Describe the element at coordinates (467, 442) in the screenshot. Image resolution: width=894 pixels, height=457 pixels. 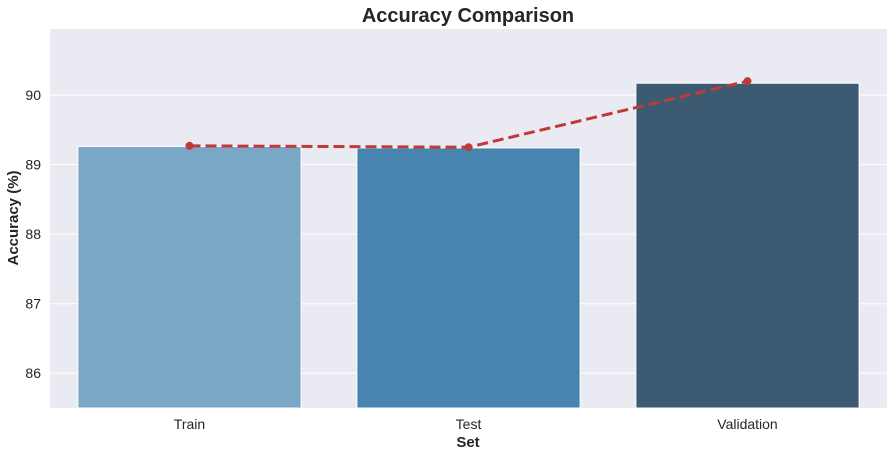
I see `x-axis-label: Set` at that location.